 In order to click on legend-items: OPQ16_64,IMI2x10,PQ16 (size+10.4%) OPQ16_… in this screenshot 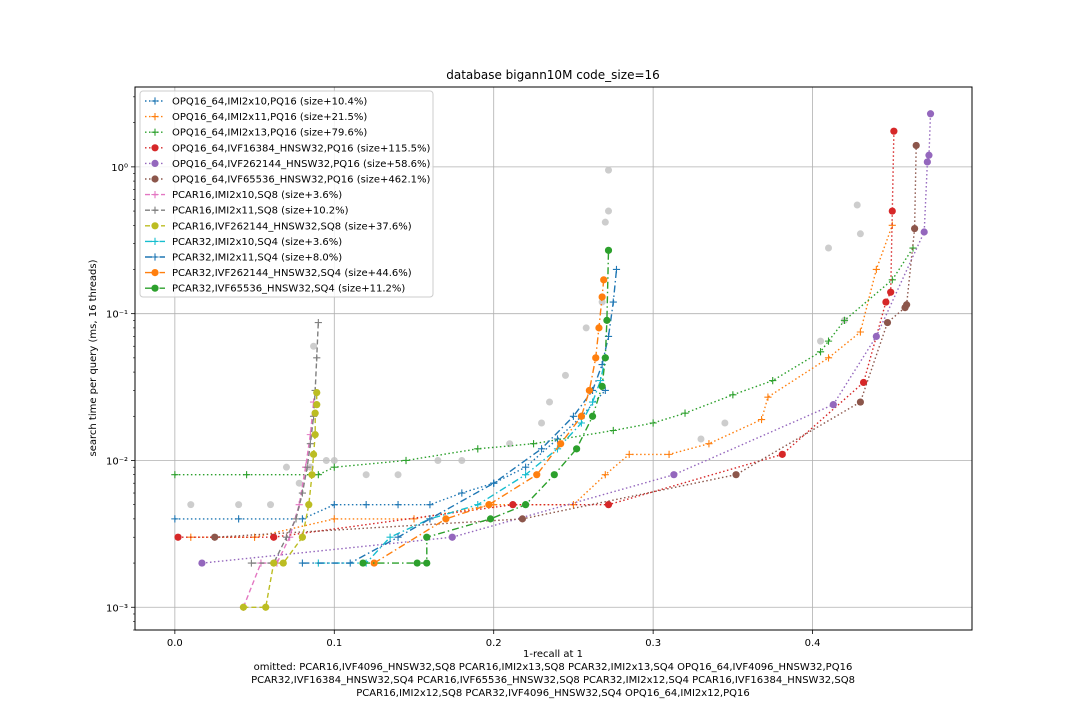, I will do `click(287, 196)`.